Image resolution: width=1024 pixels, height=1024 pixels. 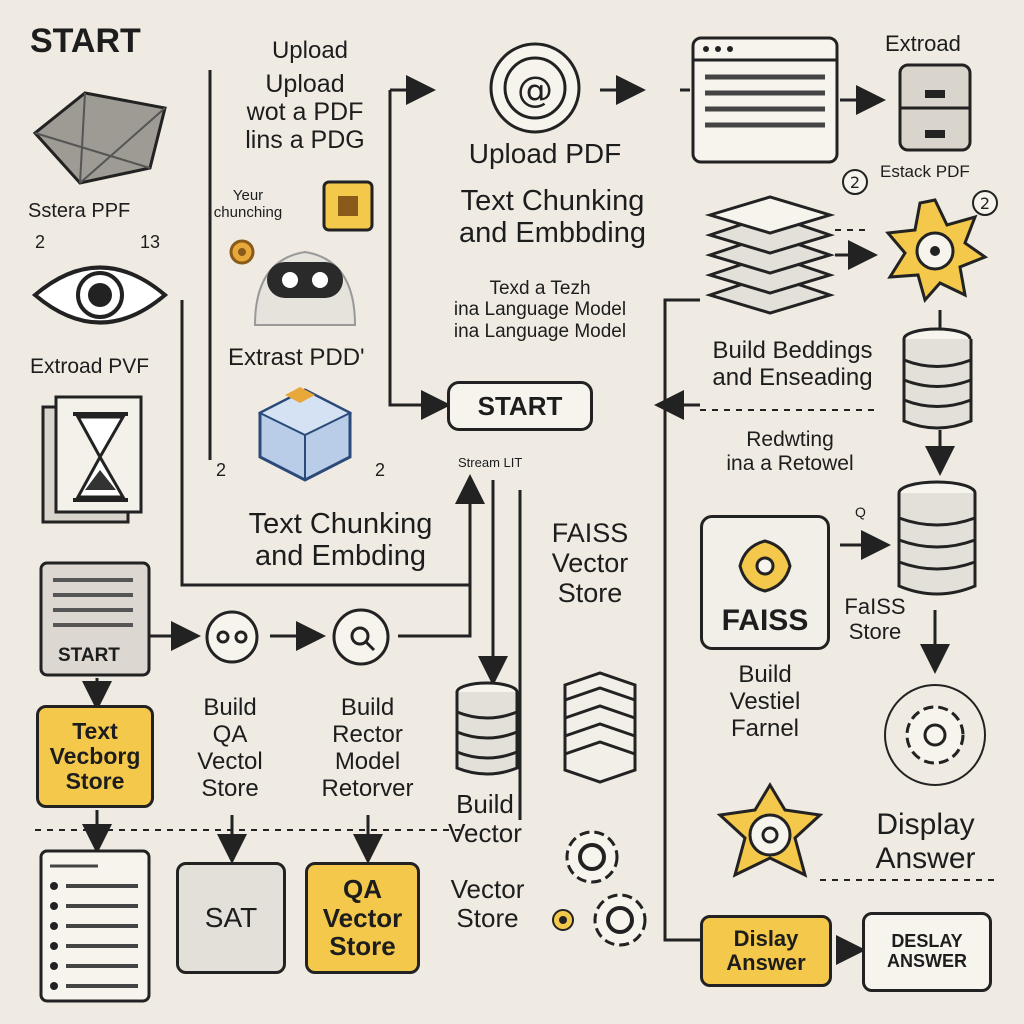 What do you see at coordinates (367, 748) in the screenshot?
I see `build-rector-label: Build Rector Model Retorver` at bounding box center [367, 748].